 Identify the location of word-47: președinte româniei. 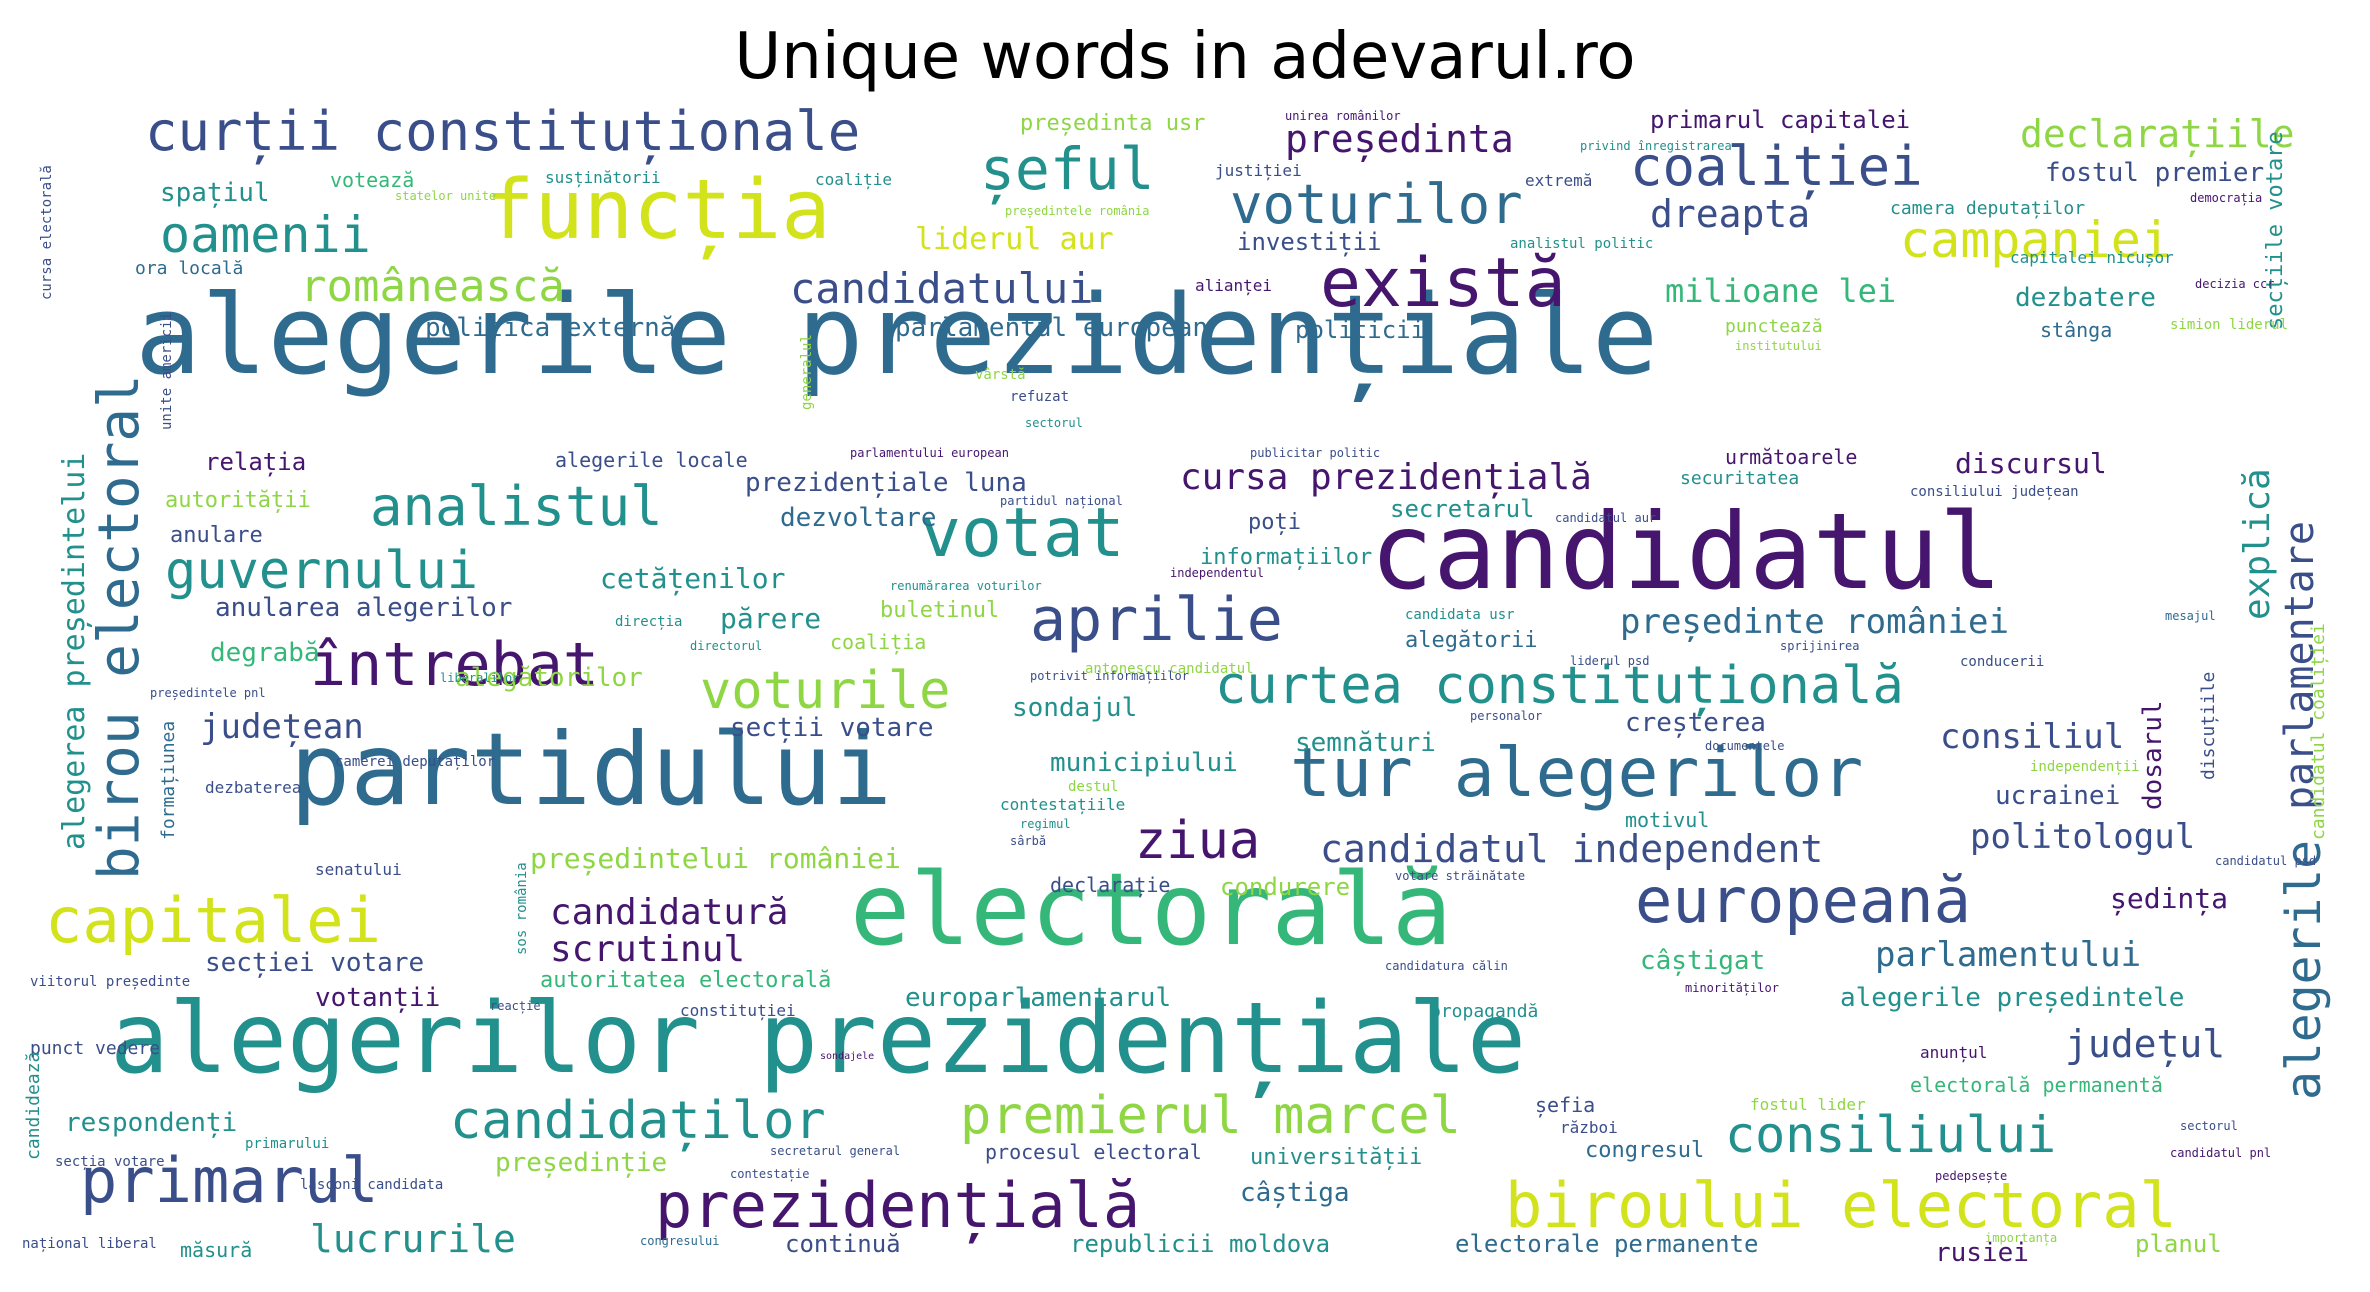
(1814, 622).